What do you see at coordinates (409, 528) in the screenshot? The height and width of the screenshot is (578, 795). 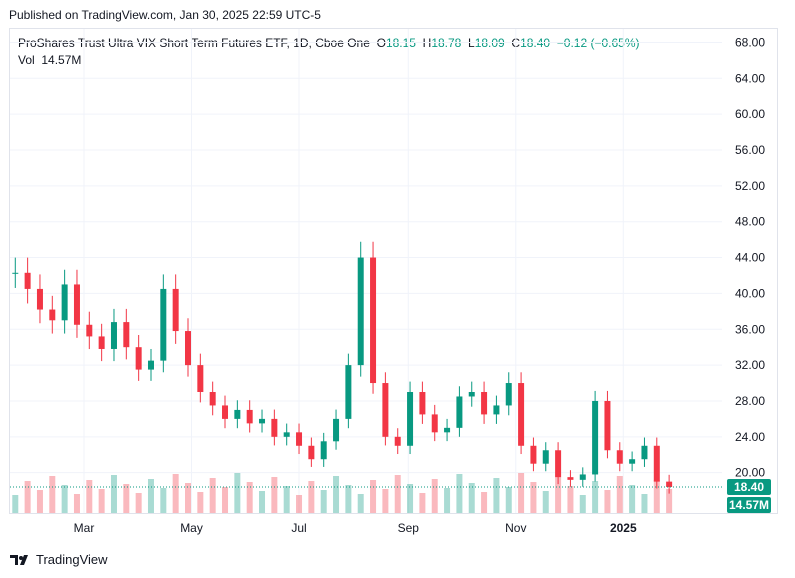 I see `x-tick-label: Sep` at bounding box center [409, 528].